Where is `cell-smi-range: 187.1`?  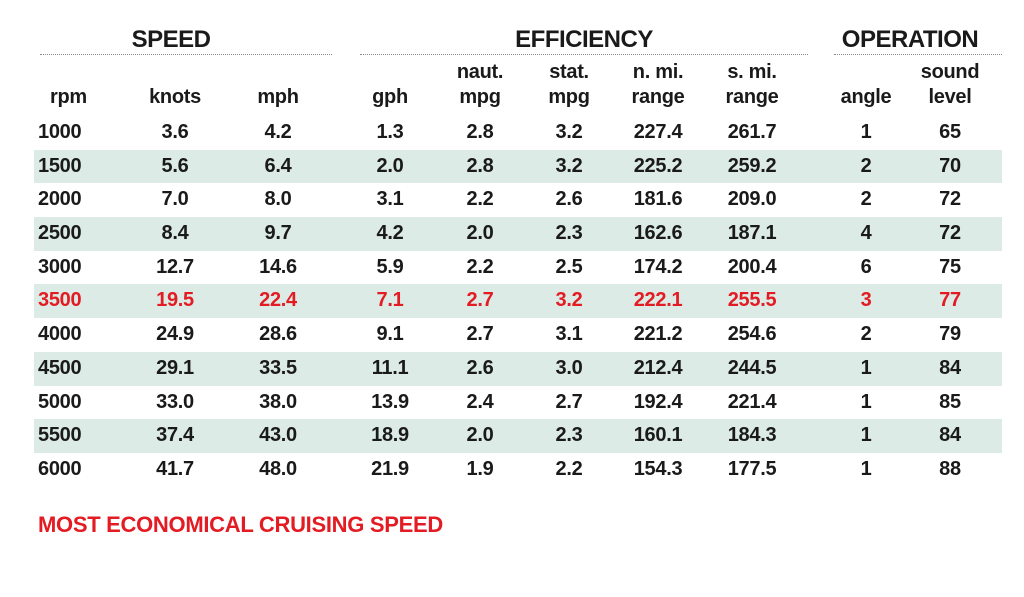
cell-smi-range: 187.1 is located at coordinates (752, 233).